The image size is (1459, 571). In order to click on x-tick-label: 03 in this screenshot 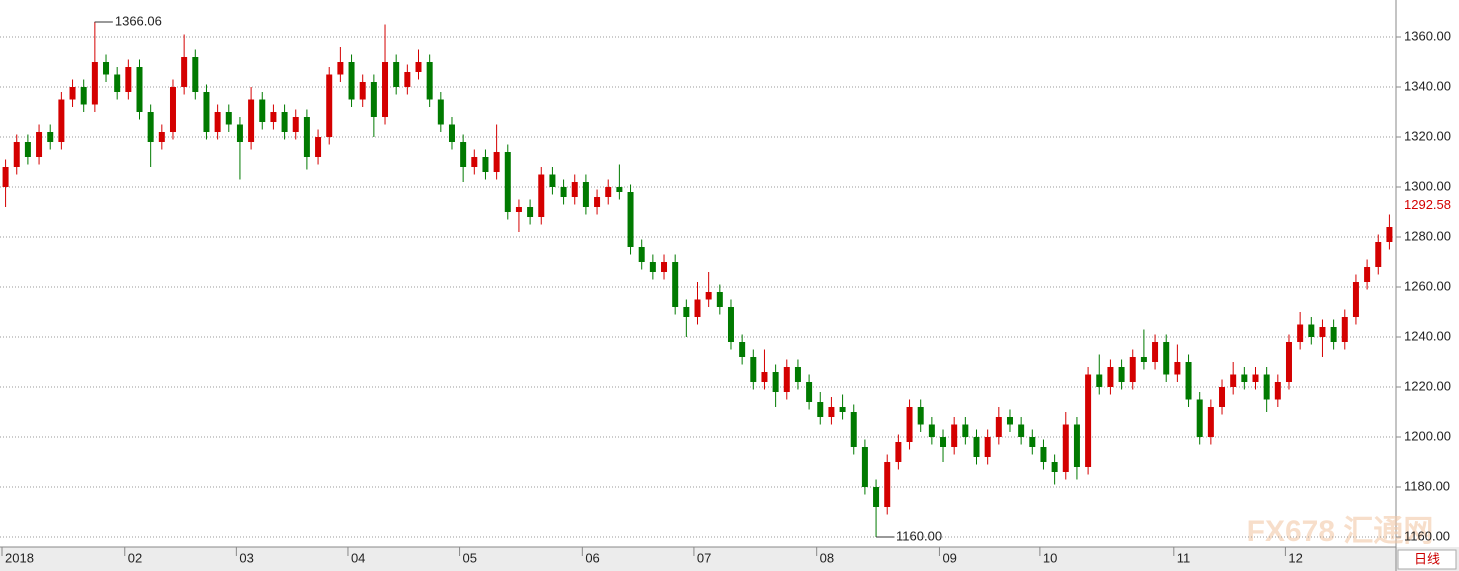, I will do `click(246, 557)`.